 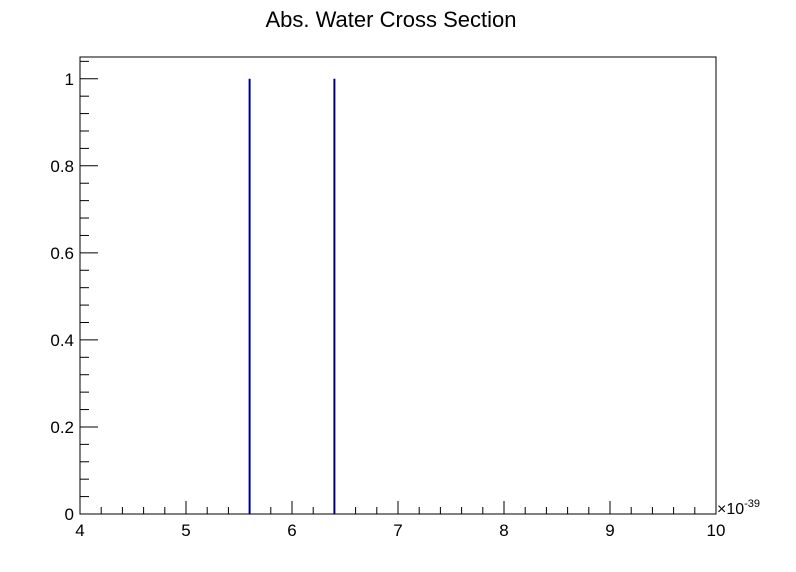 I want to click on x-tick-label: 9, so click(x=609, y=530).